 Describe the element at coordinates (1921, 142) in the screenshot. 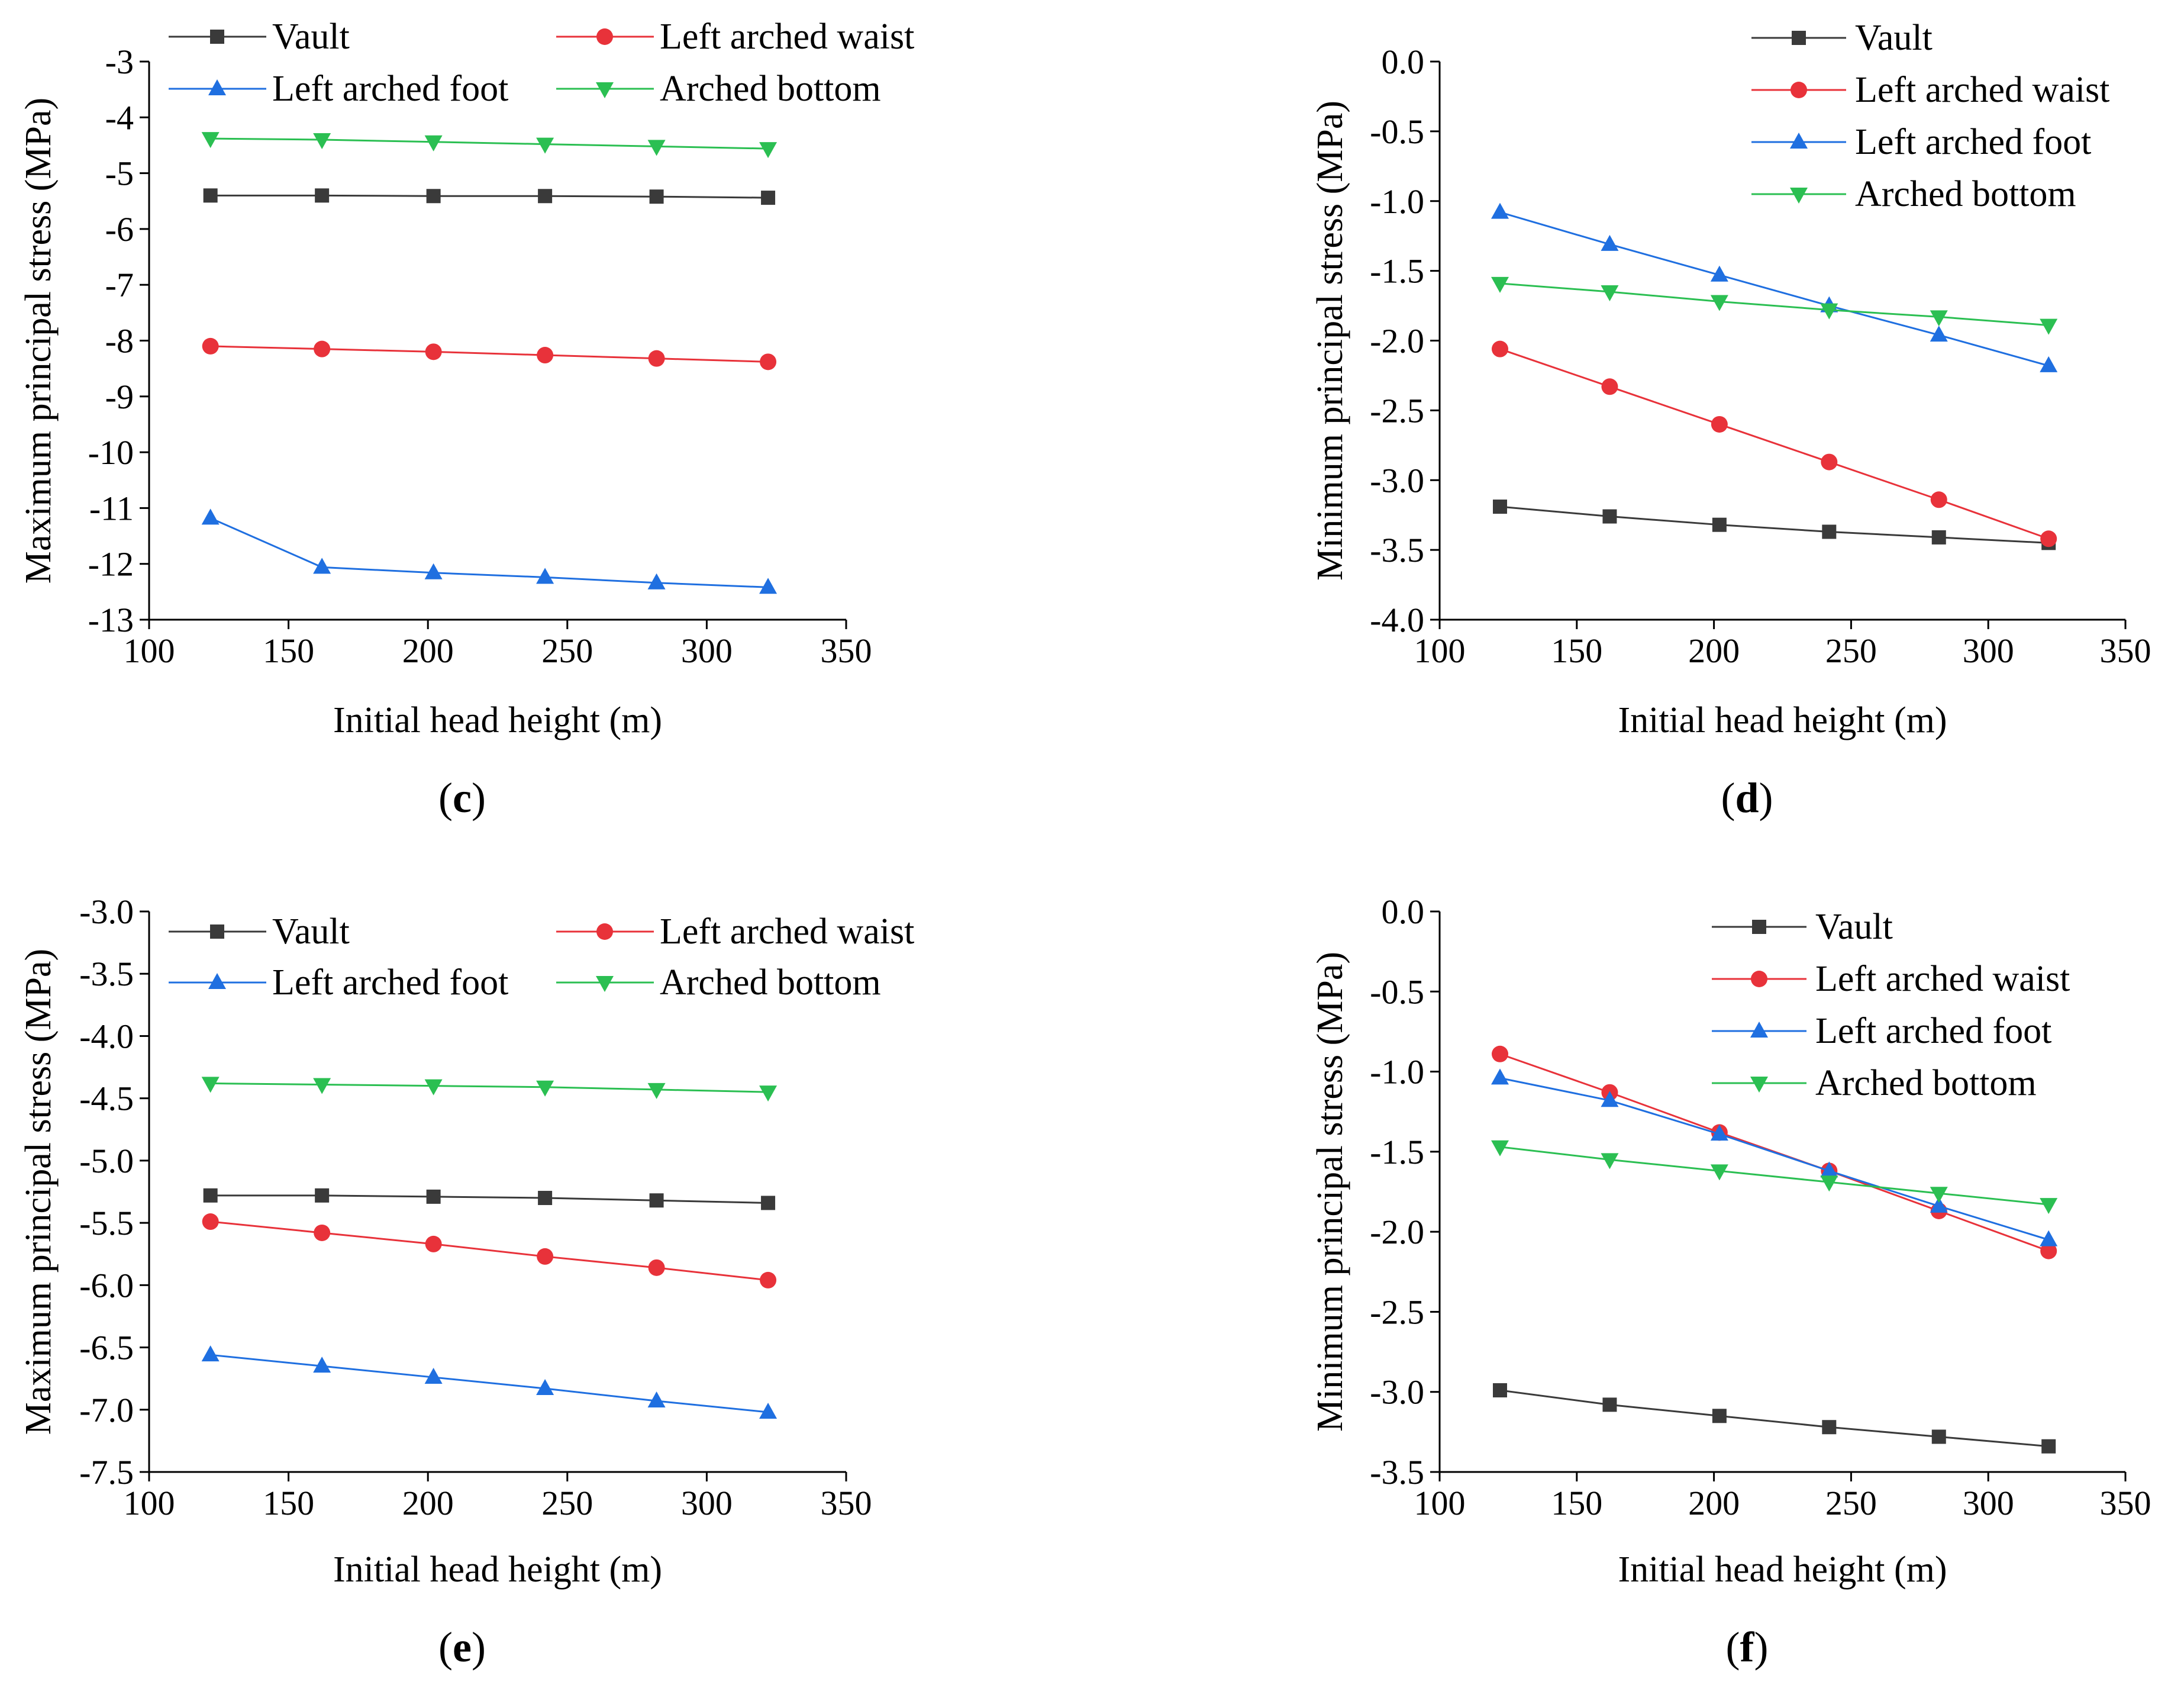

I see `legend-item-left-arched-foot: Left arched foot` at that location.